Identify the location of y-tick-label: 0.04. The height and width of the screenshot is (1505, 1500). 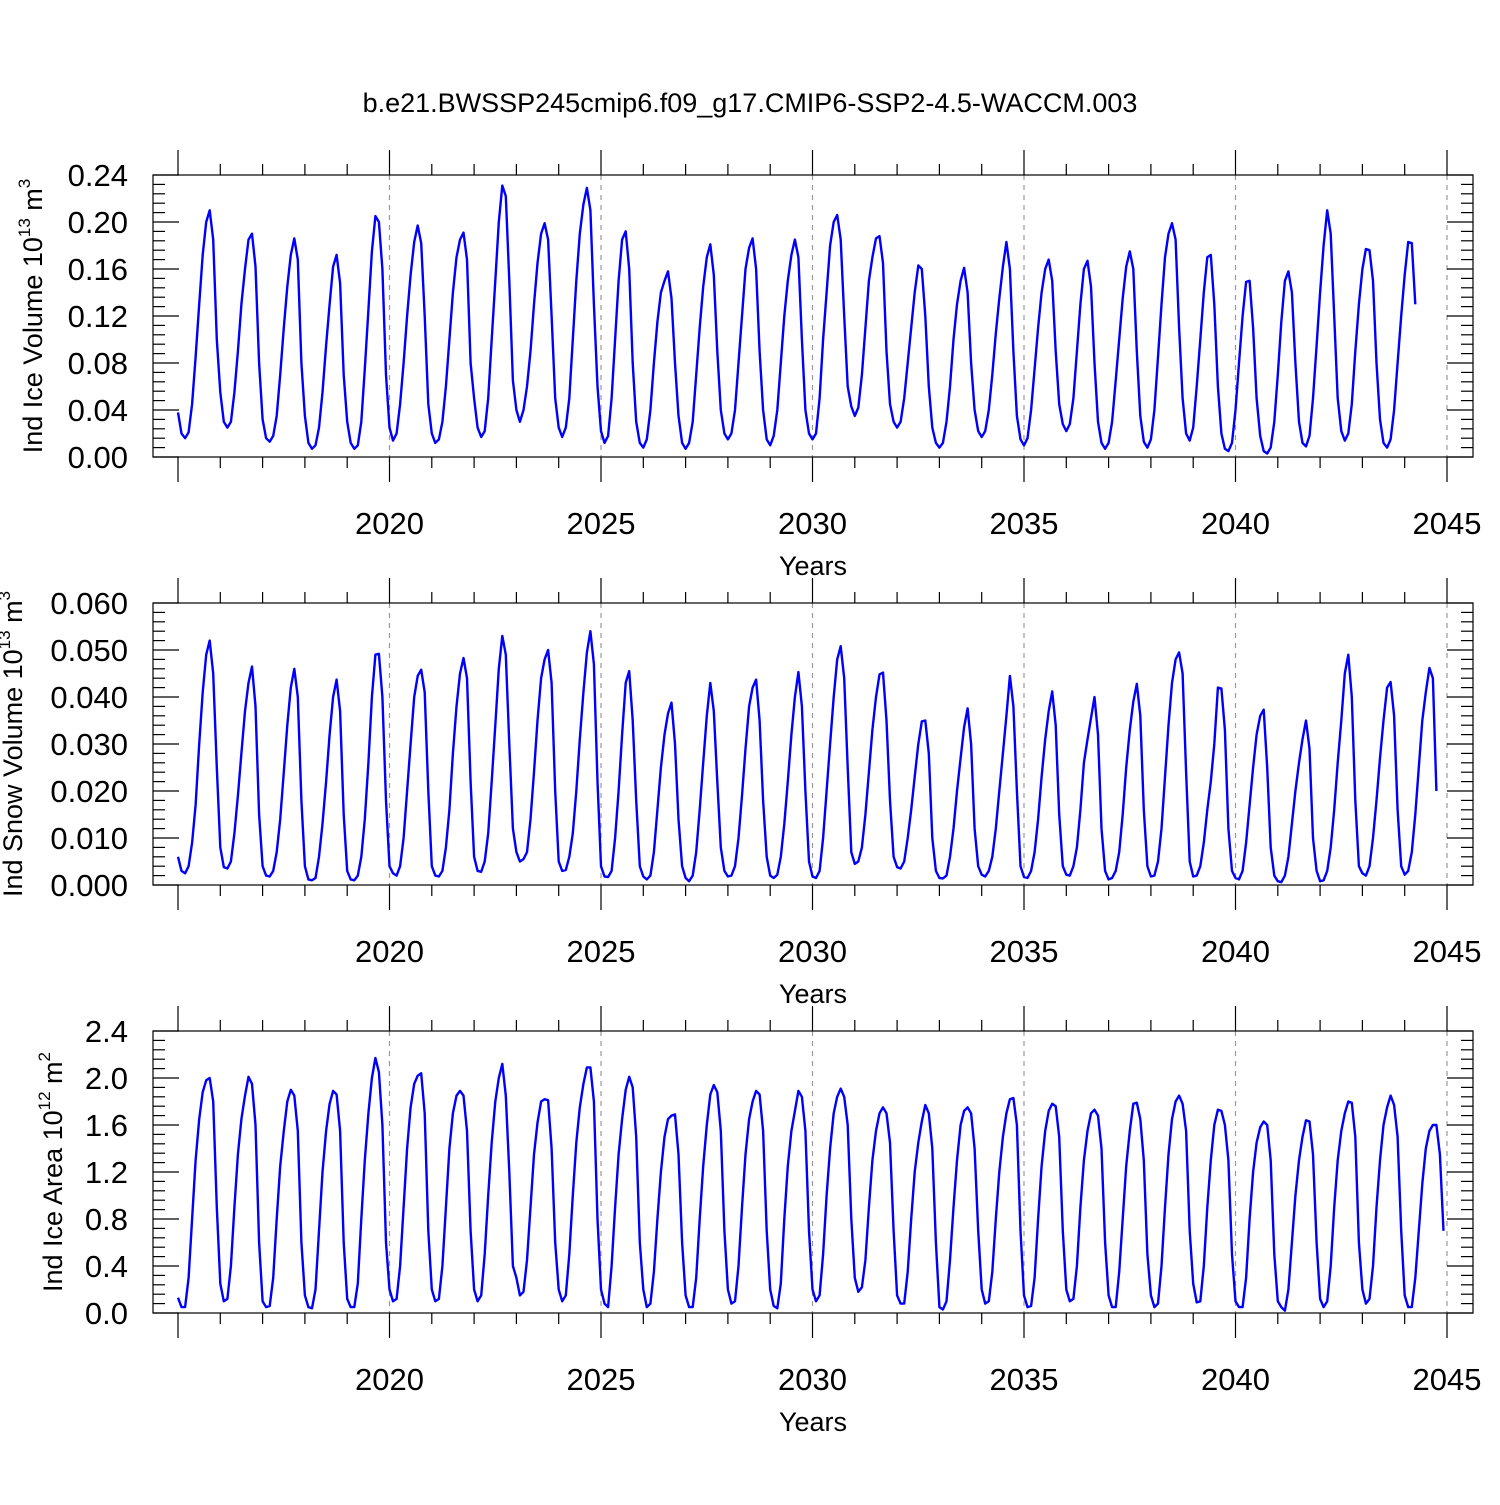
(98, 410).